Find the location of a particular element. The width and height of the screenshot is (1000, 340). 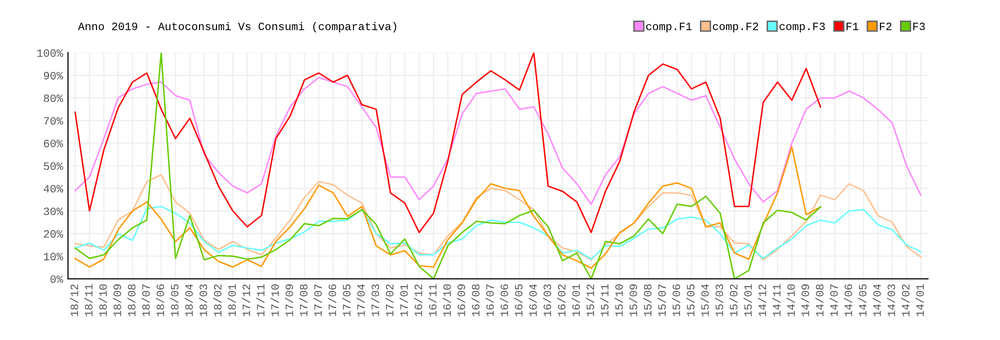

x-tick-label: 14/06 is located at coordinates (848, 300).